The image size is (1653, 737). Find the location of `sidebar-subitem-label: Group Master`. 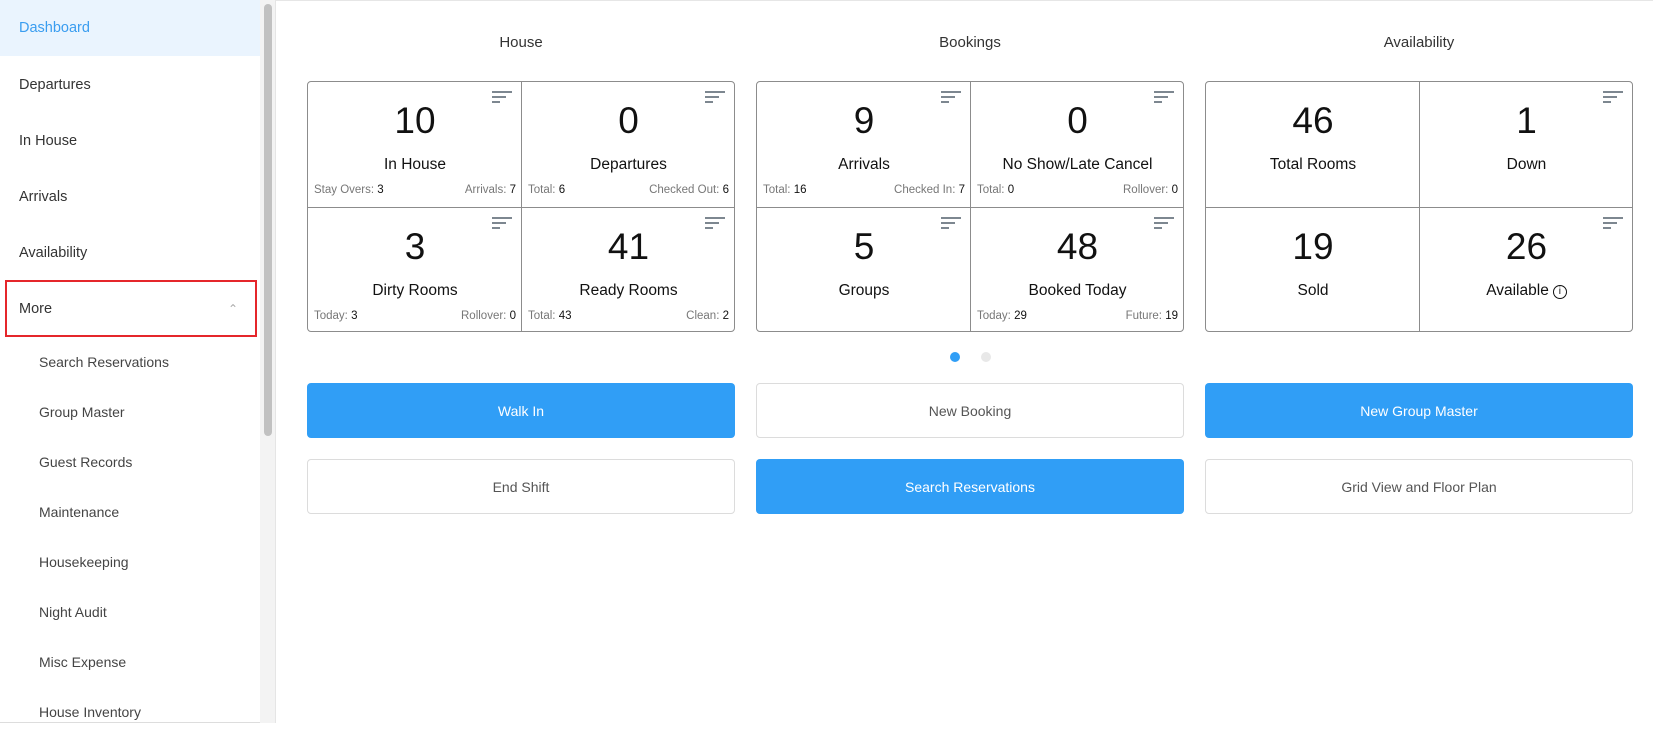

sidebar-subitem-label: Group Master is located at coordinates (82, 412).